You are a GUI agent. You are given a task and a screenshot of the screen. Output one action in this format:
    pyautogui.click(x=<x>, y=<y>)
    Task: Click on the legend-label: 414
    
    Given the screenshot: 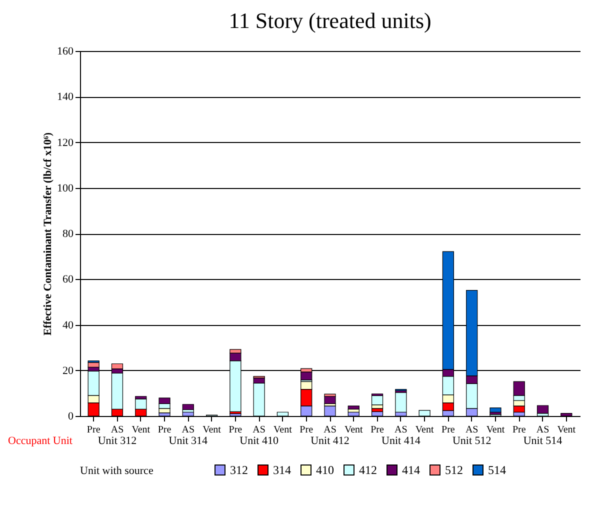 What is the action you would take?
    pyautogui.click(x=411, y=470)
    